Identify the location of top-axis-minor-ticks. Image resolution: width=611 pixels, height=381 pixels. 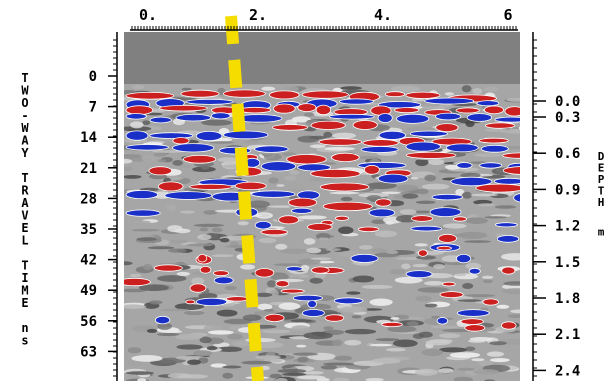
(324, 28).